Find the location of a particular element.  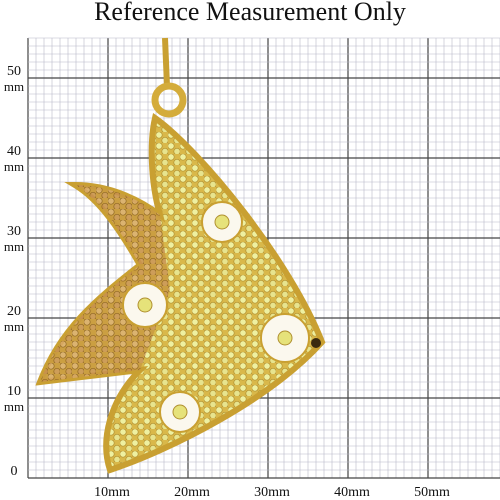

bail is located at coordinates (169, 100).